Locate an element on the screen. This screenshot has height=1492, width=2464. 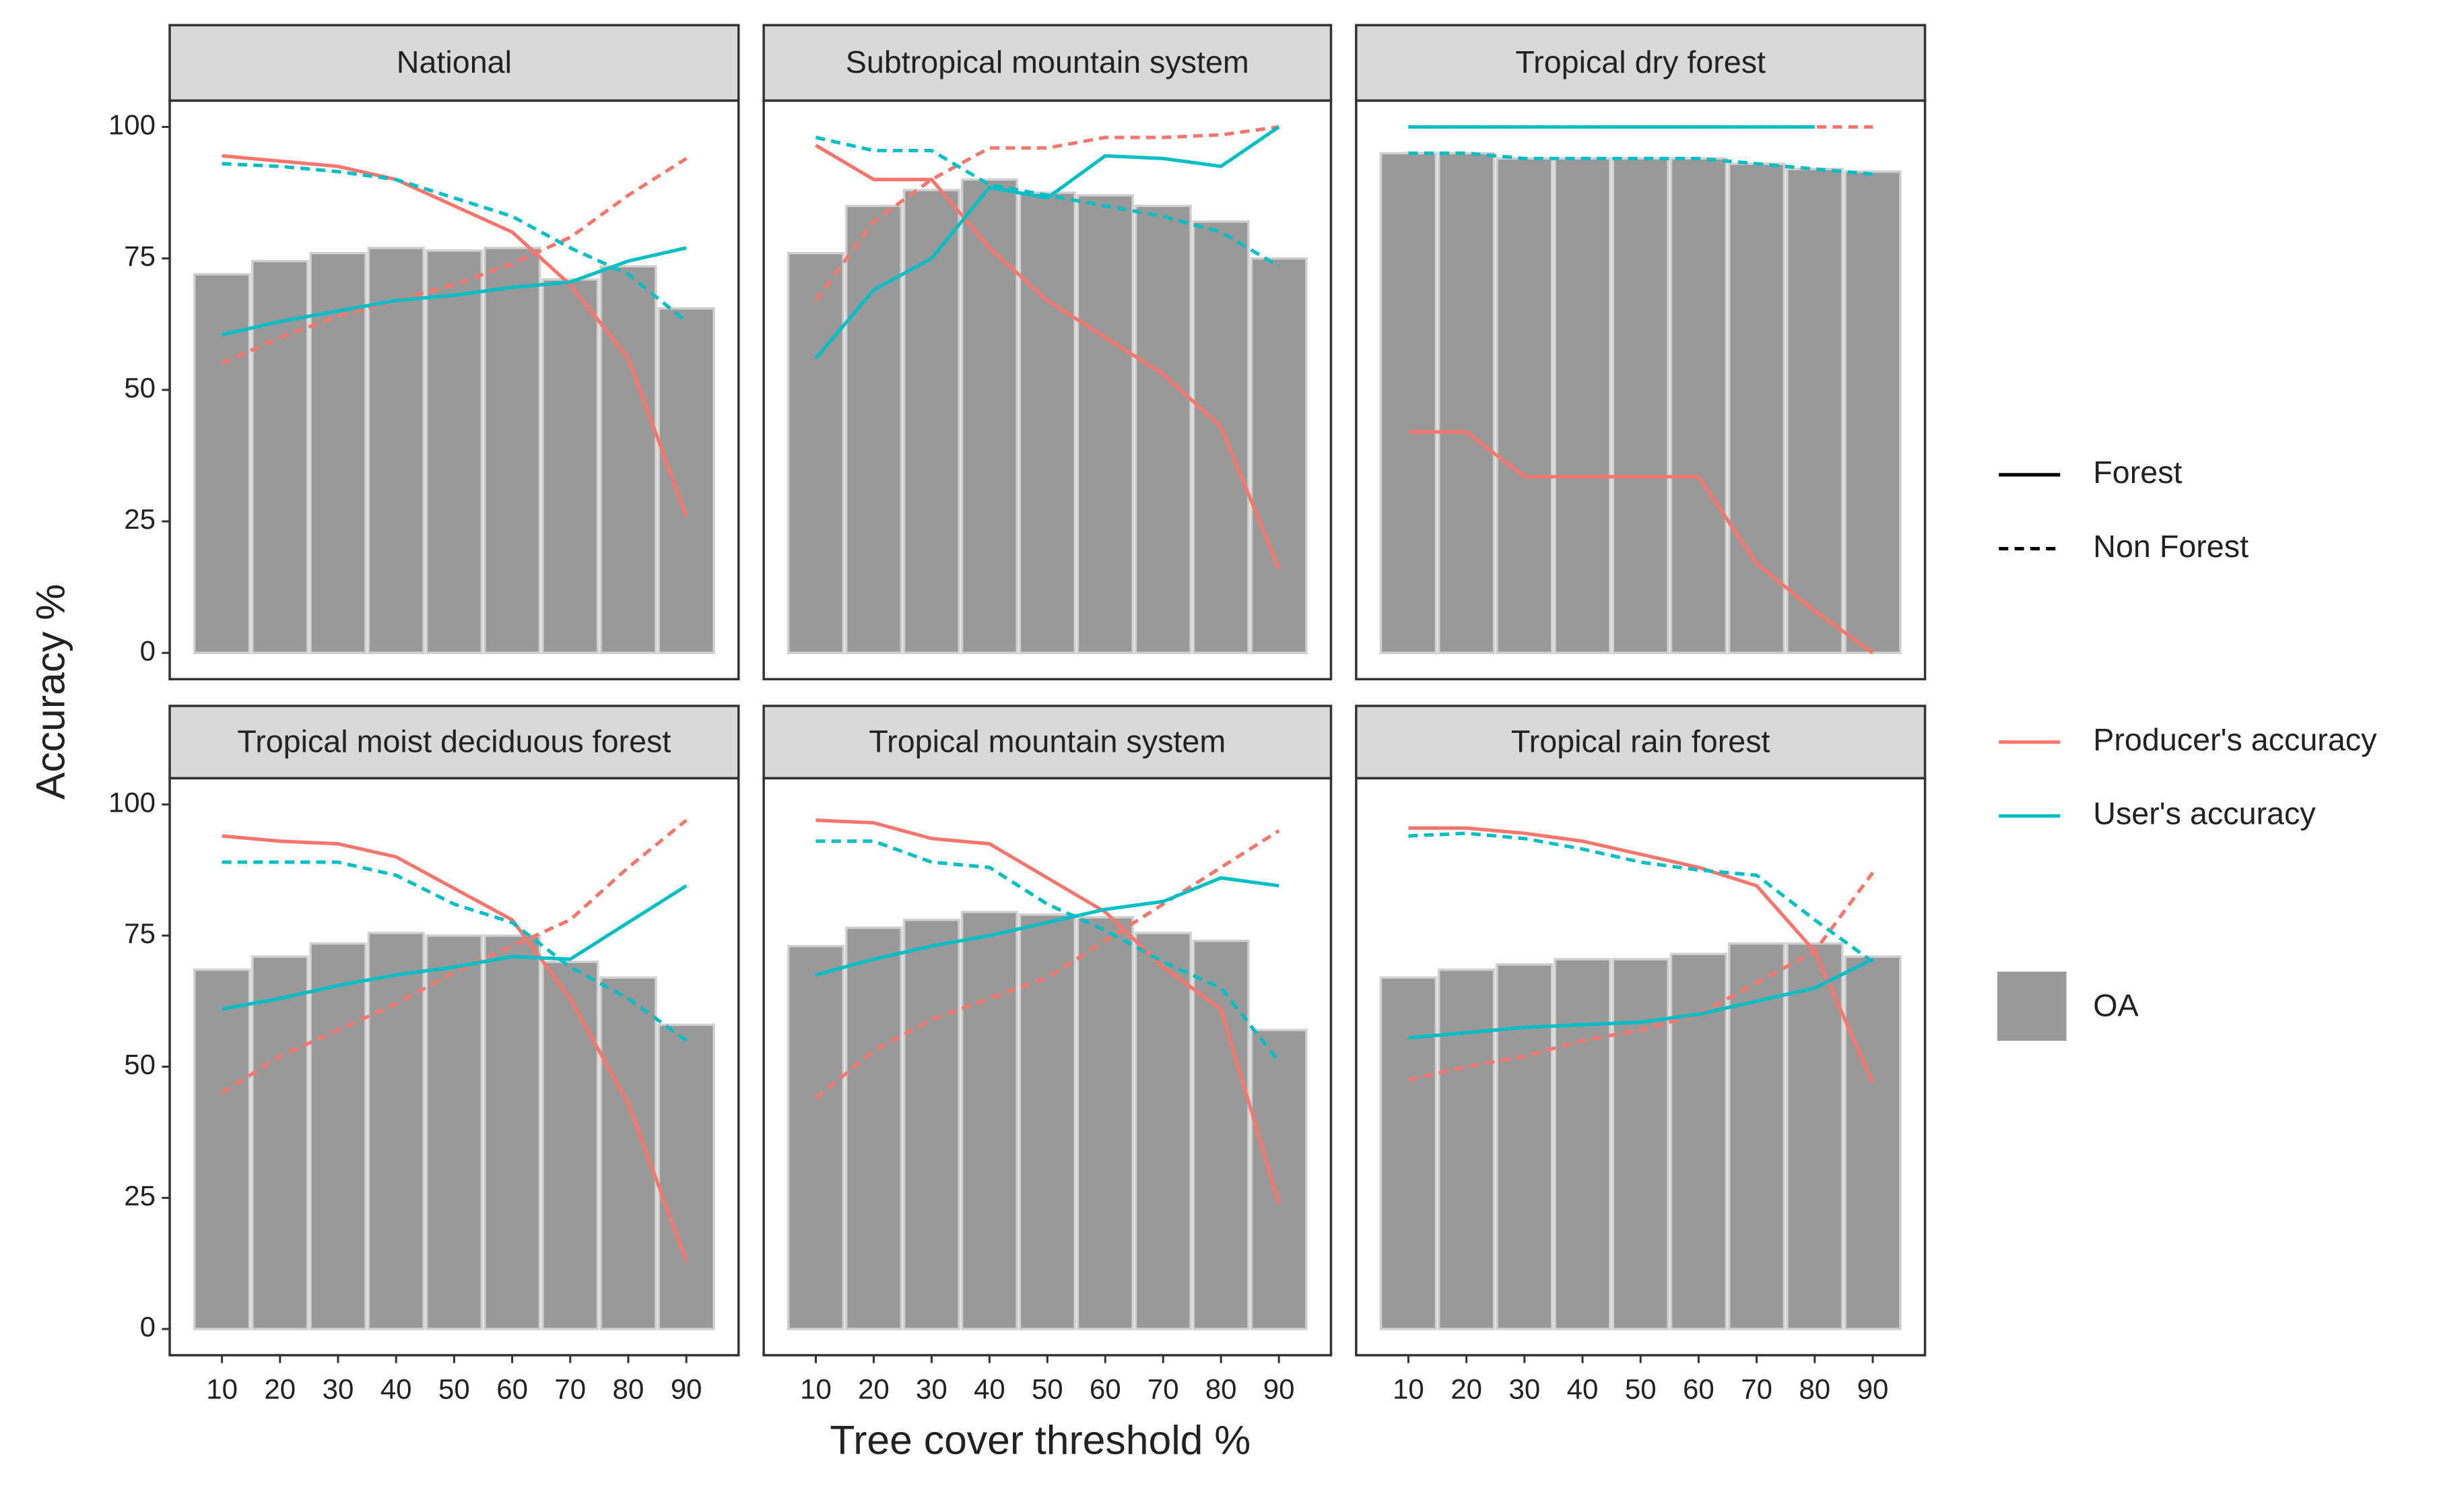
panel-title: Tropical rain forest is located at coordinates (1640, 741).